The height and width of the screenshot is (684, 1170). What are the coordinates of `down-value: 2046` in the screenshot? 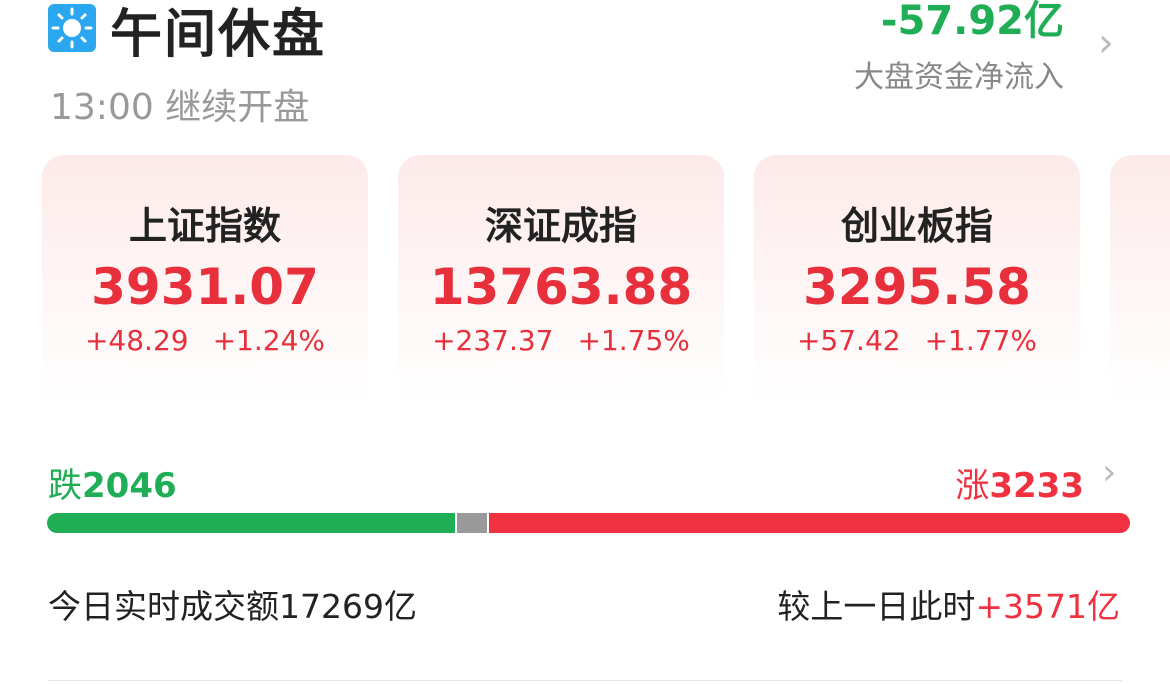 It's located at (129, 486).